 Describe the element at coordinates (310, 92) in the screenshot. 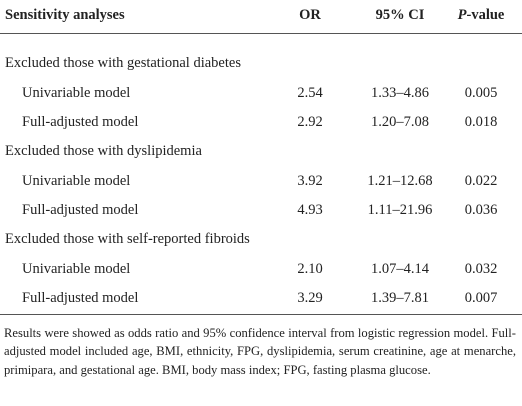

I see `data-cell: 2.54` at that location.